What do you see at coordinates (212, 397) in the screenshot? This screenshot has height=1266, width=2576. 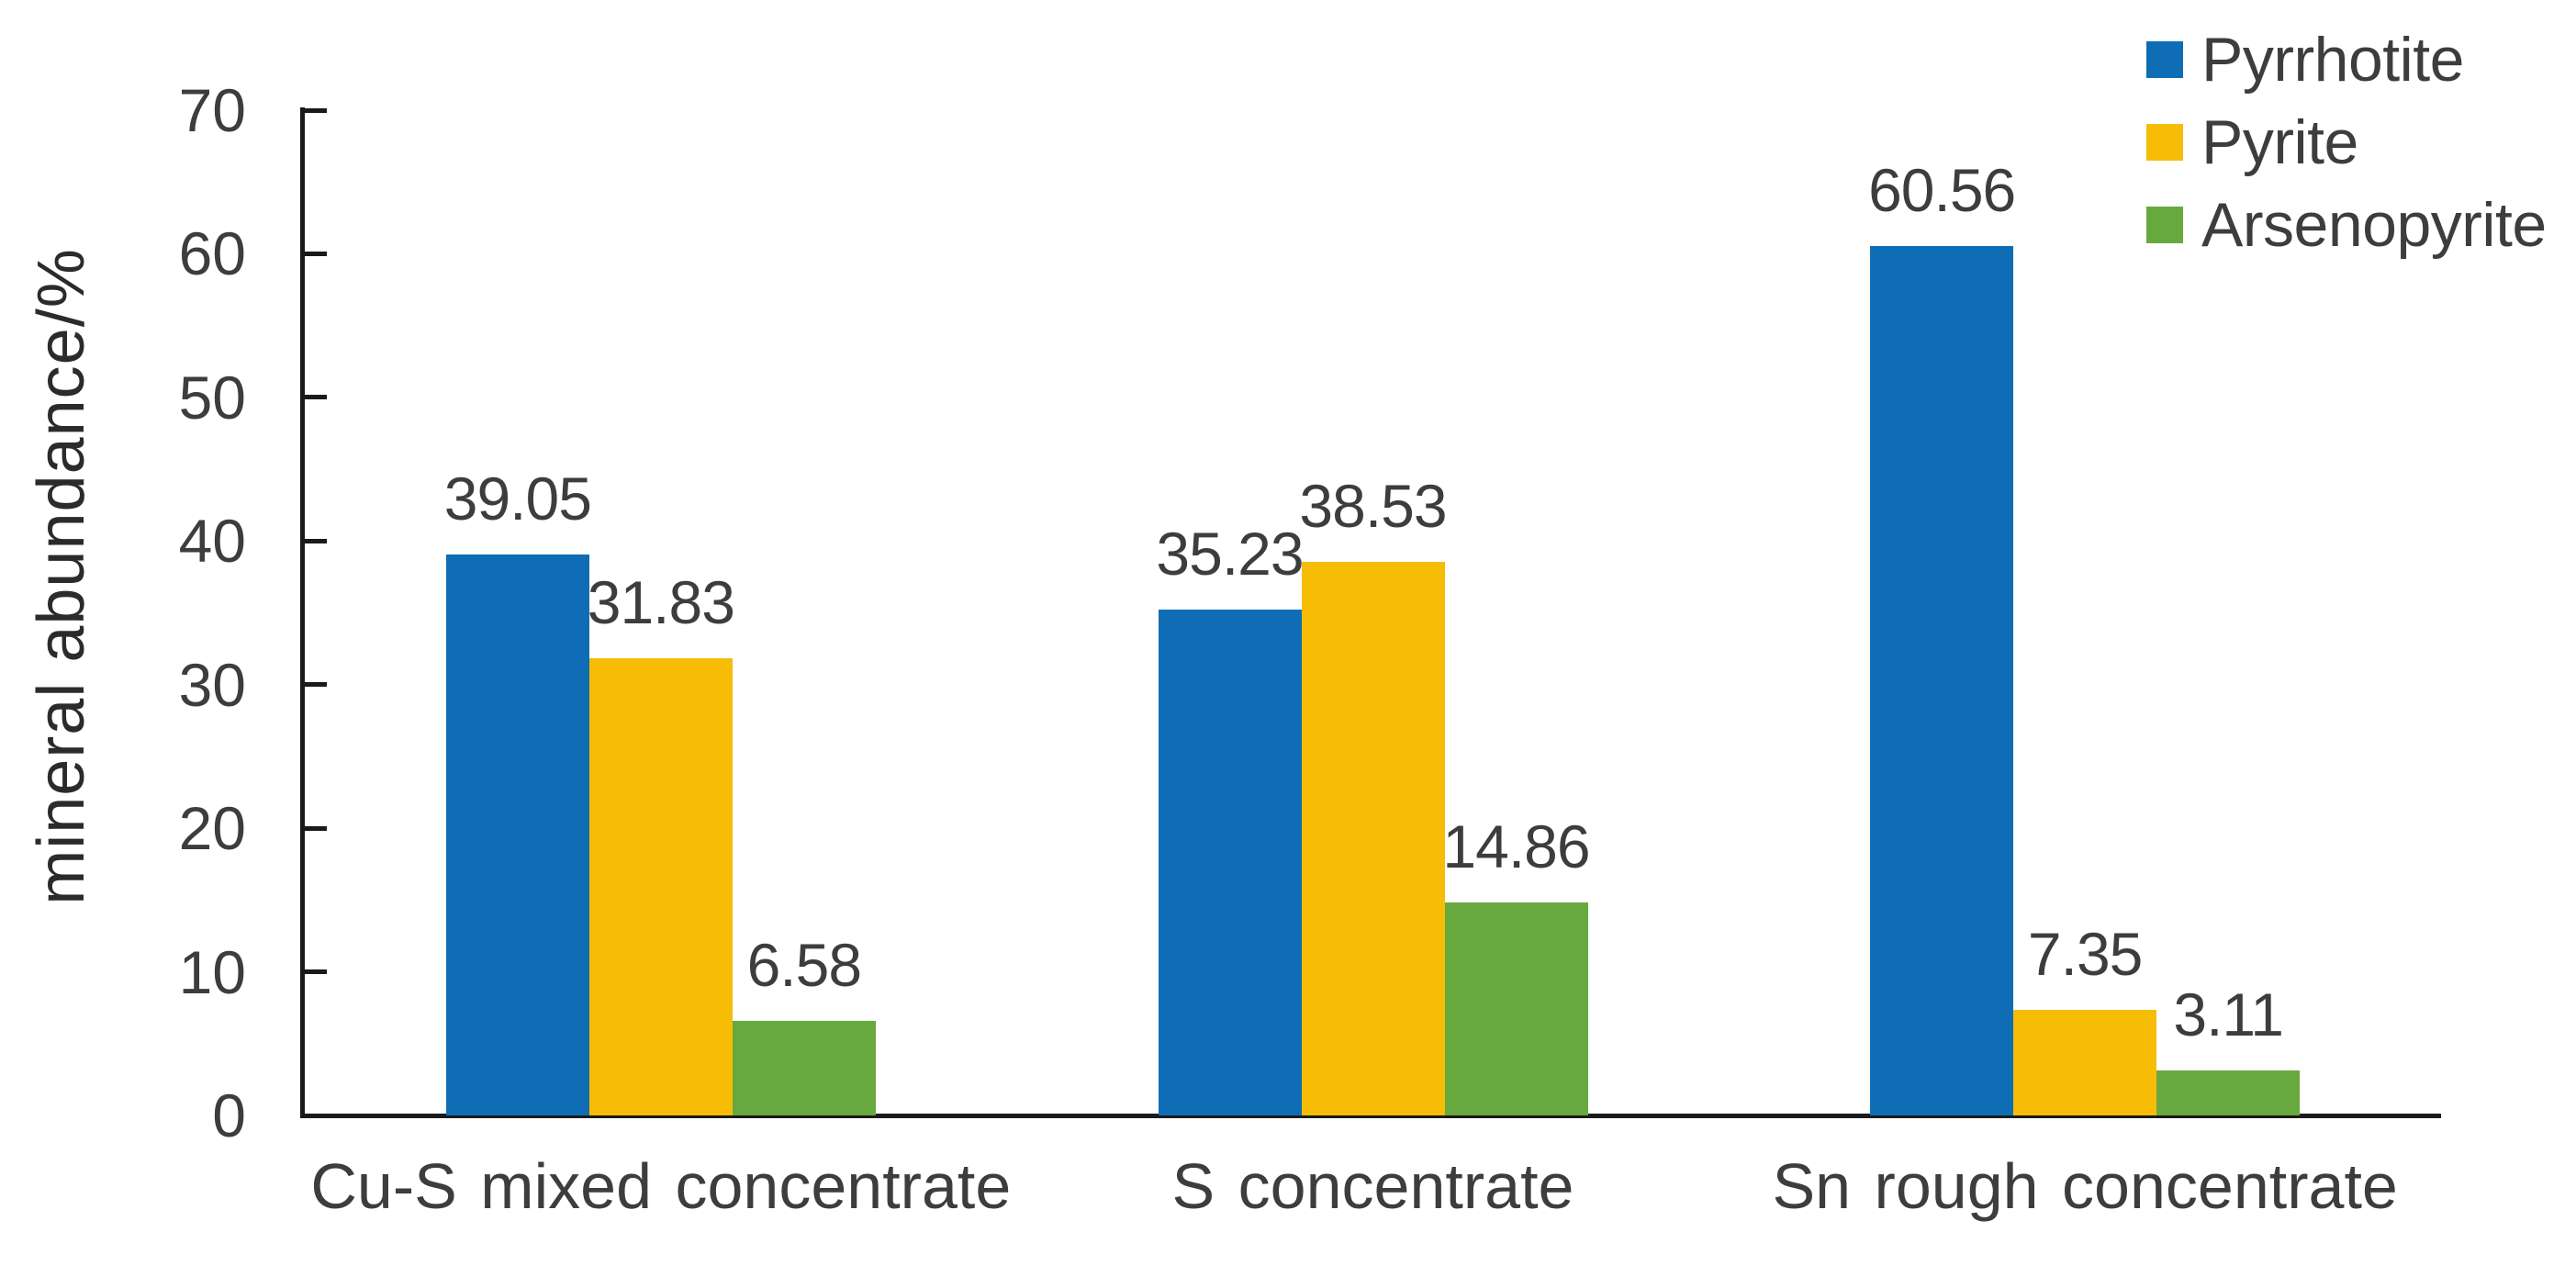 I see `y-tick-label: 50` at bounding box center [212, 397].